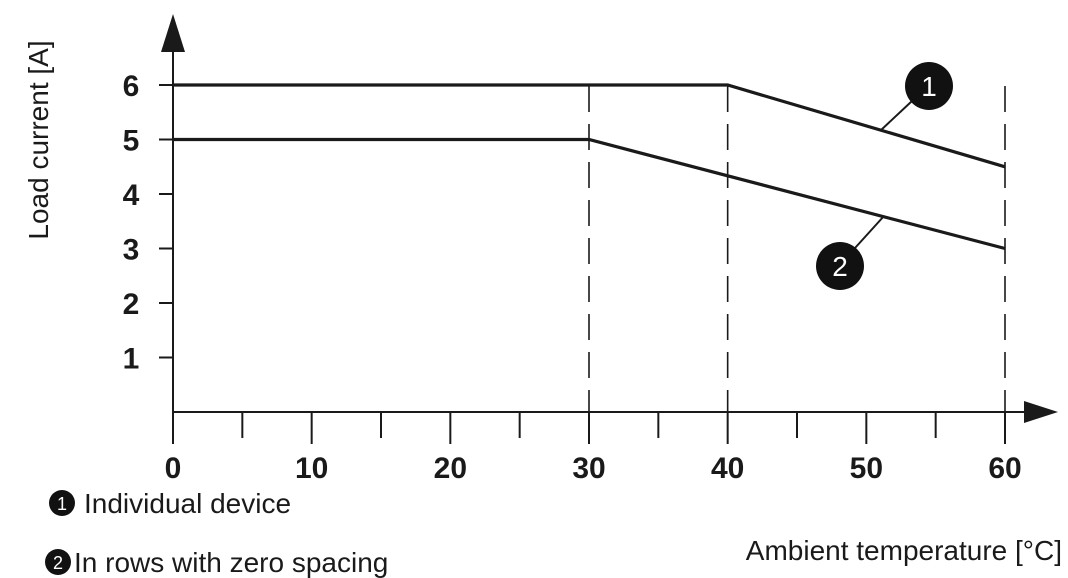 The height and width of the screenshot is (578, 1068). Describe the element at coordinates (1041, 412) in the screenshot. I see `x-axis-arrow` at that location.